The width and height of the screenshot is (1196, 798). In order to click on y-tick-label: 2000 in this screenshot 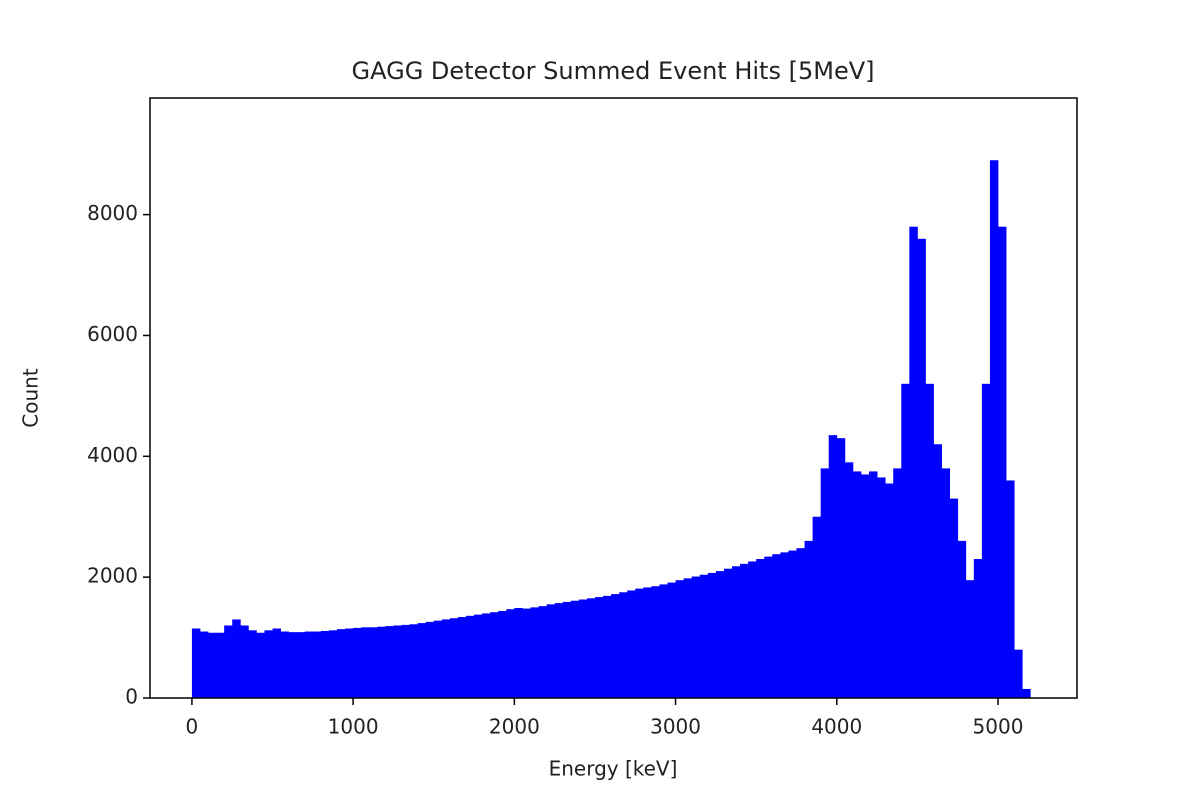, I will do `click(112, 576)`.